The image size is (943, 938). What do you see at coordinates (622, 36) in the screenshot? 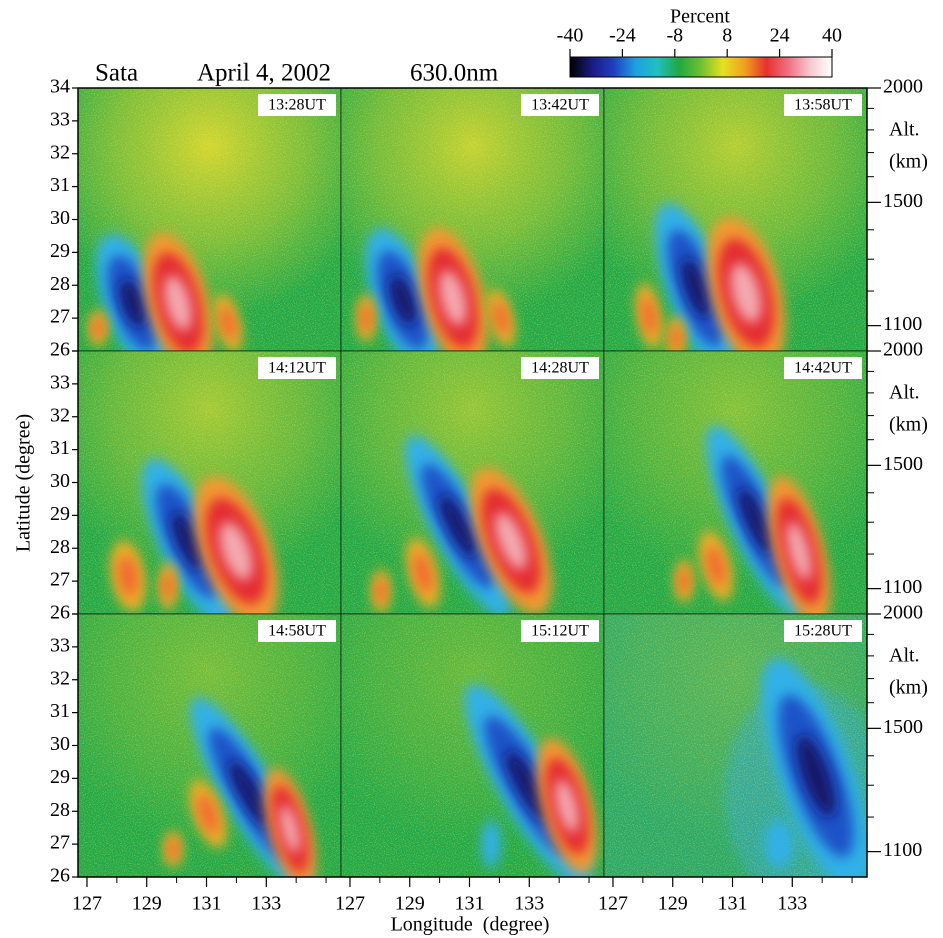
I see `colorbar-tick-label: -24` at bounding box center [622, 36].